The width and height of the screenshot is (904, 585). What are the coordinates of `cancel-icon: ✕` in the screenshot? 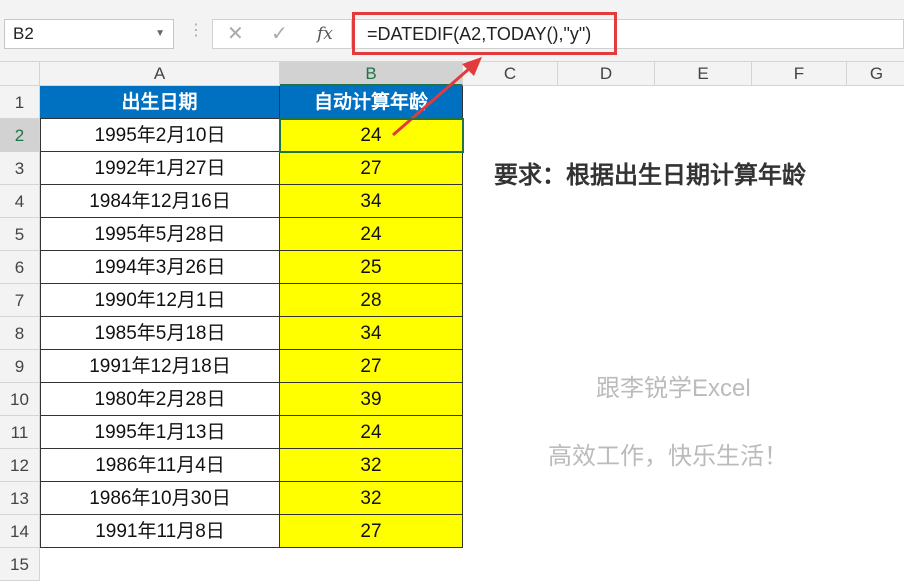 It's located at (235, 34).